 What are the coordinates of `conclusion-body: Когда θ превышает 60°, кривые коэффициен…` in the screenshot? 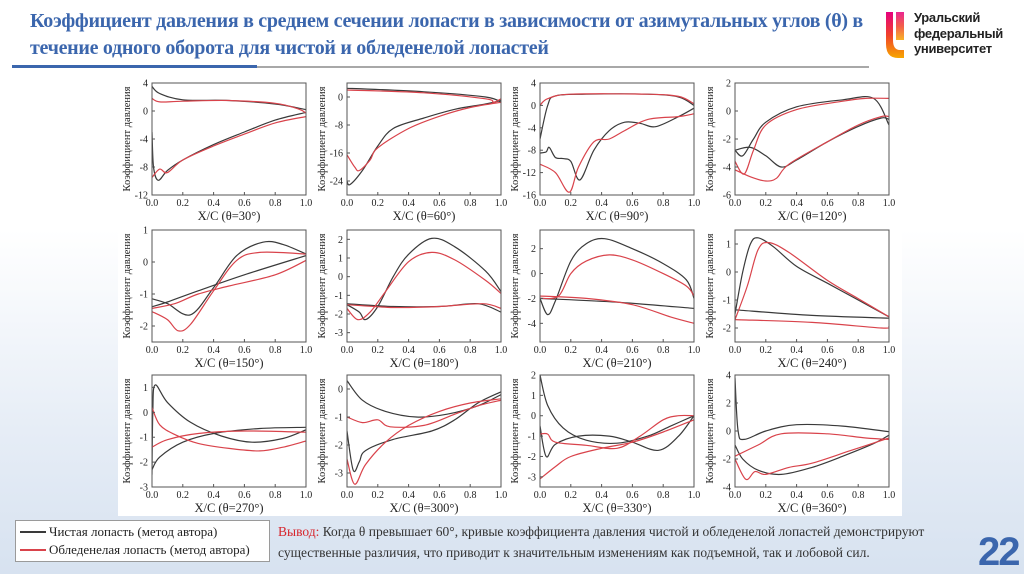 It's located at (601, 542).